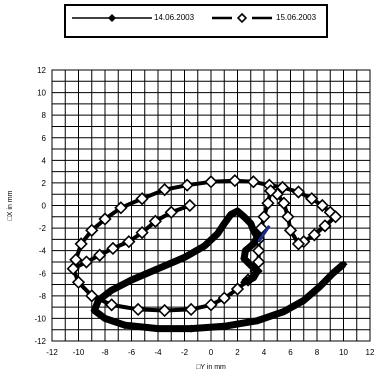 Image resolution: width=376 pixels, height=380 pixels. I want to click on y-tick-label: -10, so click(40, 318).